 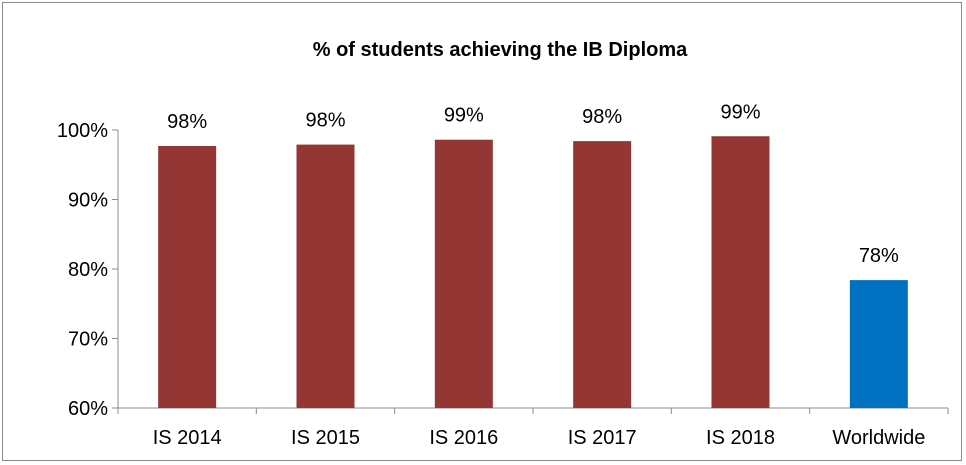 I want to click on y-tick-label: 100%, so click(x=82, y=131).